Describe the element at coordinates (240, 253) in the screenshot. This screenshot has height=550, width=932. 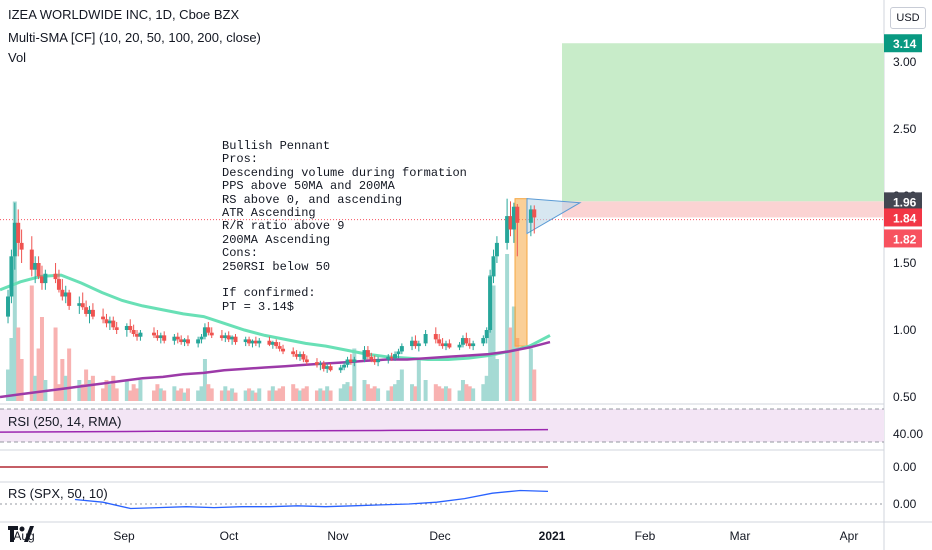
I see `note-line: Cons:` at that location.